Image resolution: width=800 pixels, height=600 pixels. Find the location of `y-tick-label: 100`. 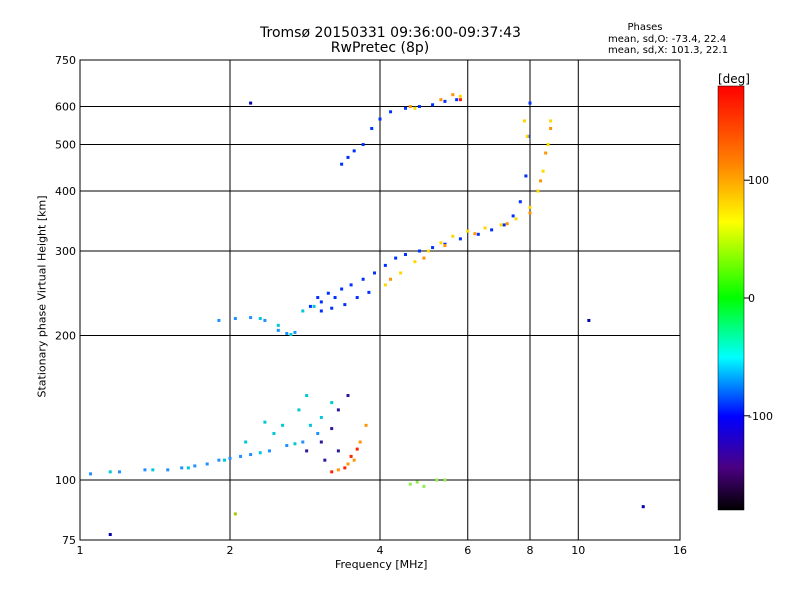

y-tick-label: 100 is located at coordinates (65, 480).